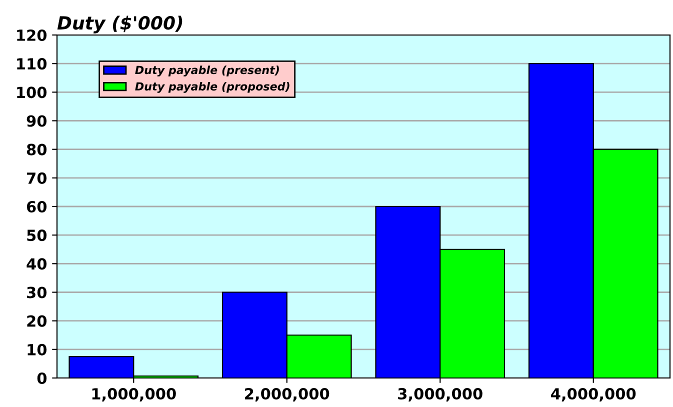 The image size is (673, 407). I want to click on x-tick-label: 1,000,000, so click(134, 395).